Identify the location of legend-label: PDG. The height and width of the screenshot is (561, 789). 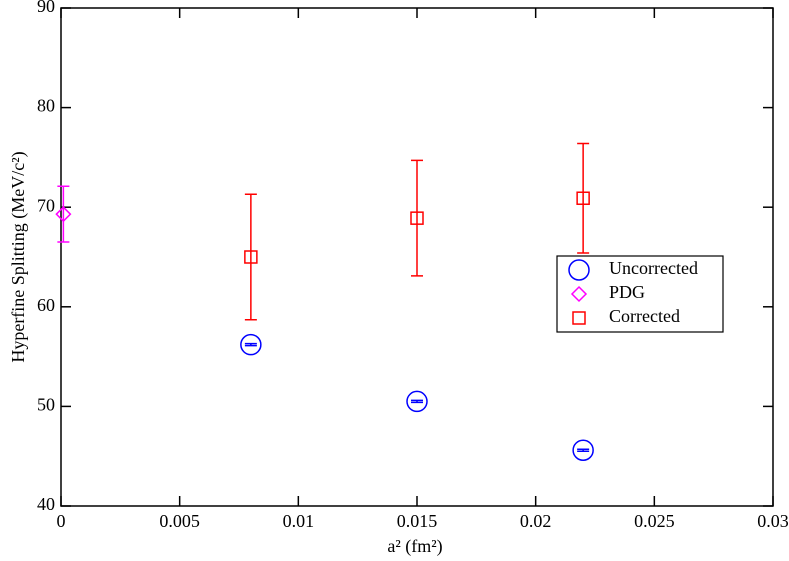
(627, 292).